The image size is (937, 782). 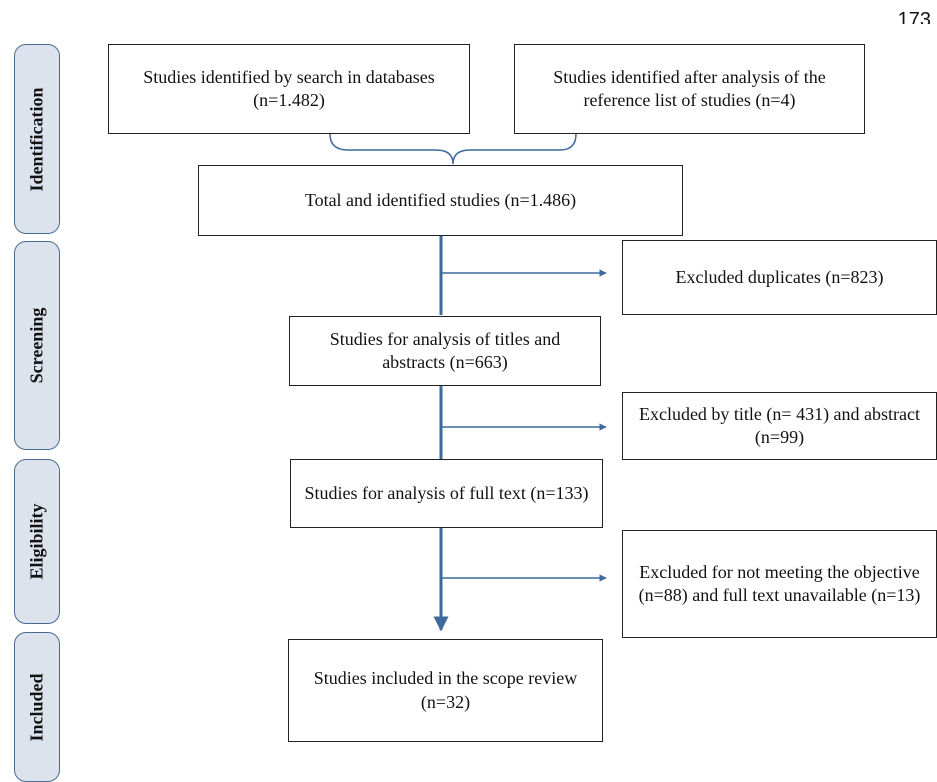 What do you see at coordinates (37, 707) in the screenshot?
I see `phase-included: Included` at bounding box center [37, 707].